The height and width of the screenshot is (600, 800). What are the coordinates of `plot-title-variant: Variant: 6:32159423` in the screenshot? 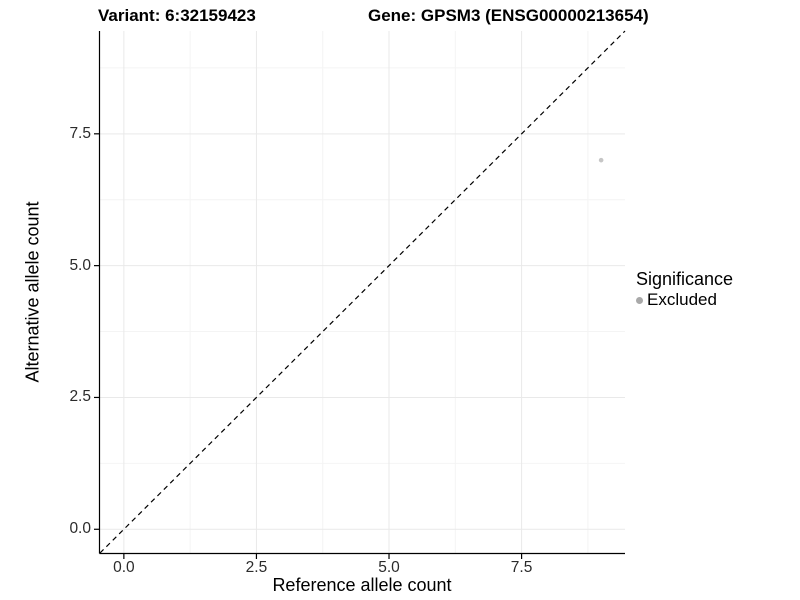 It's located at (177, 15).